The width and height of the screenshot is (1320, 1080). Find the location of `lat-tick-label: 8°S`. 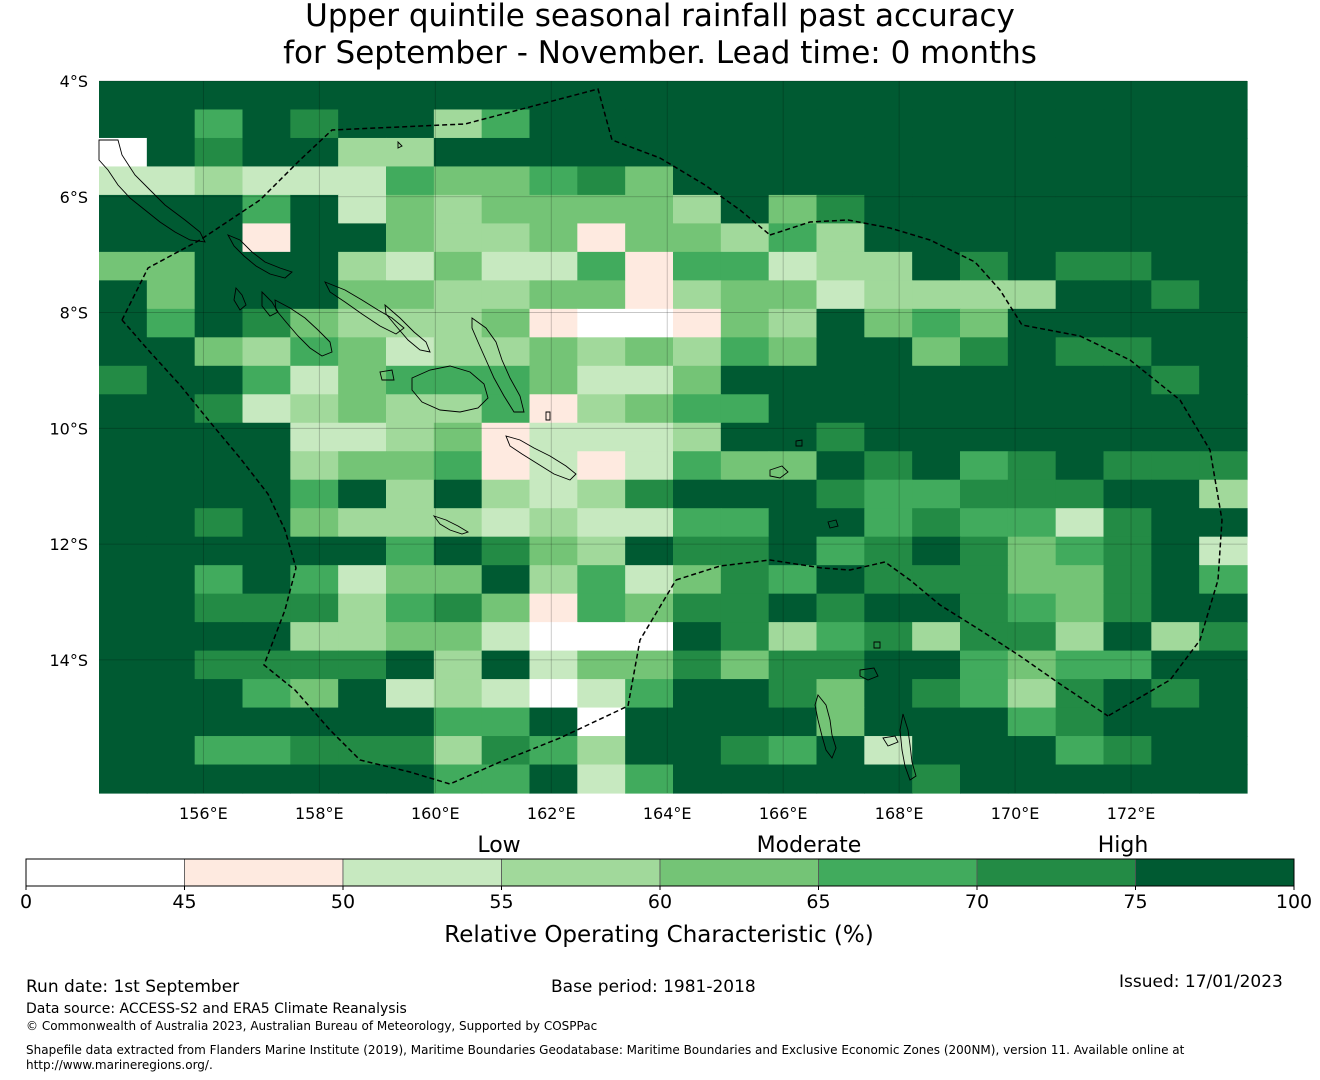

lat-tick-label: 8°S is located at coordinates (74, 313).